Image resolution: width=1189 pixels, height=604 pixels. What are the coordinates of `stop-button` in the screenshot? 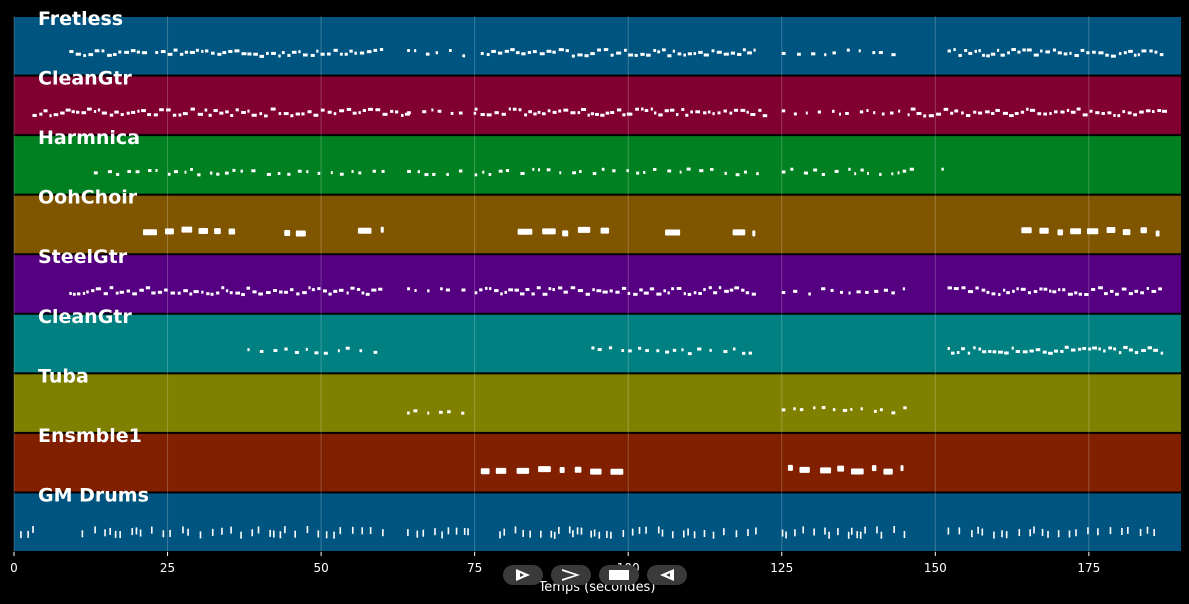 It's located at (619, 575).